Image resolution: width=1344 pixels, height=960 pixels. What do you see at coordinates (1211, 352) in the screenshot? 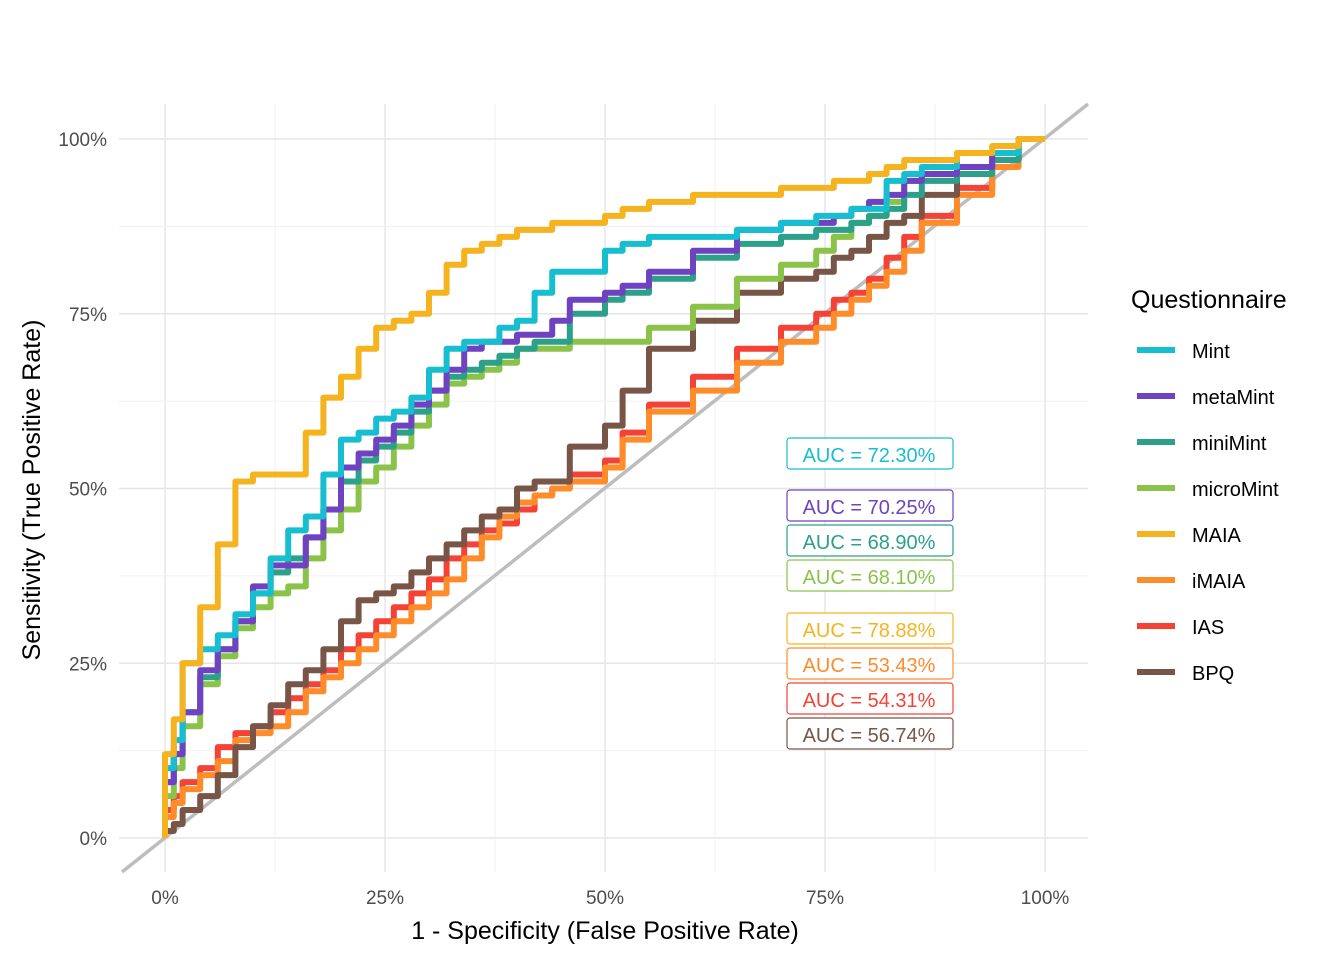
I see `legend-label-mint: Mint` at bounding box center [1211, 352].